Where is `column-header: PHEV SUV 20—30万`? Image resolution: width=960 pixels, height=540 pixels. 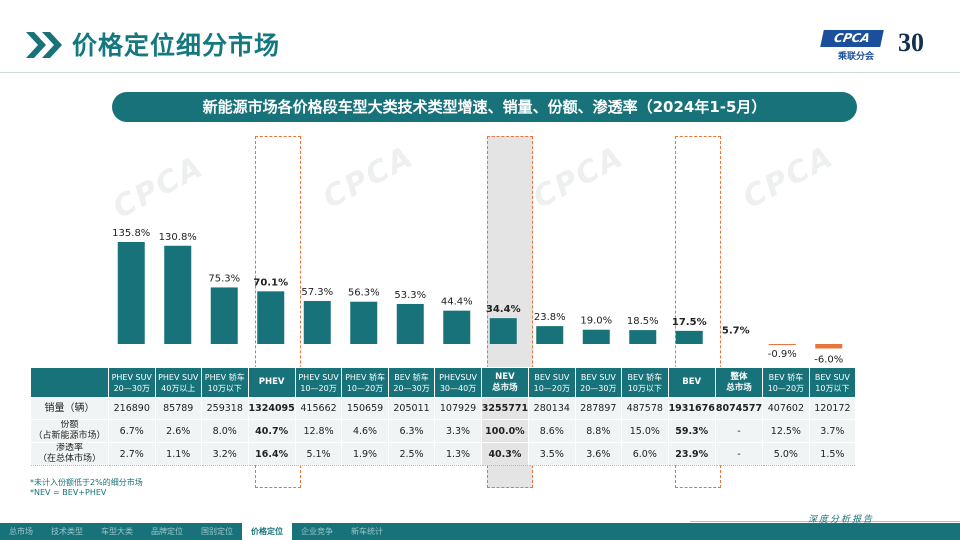 column-header: PHEV SUV 20—30万 is located at coordinates (132, 382).